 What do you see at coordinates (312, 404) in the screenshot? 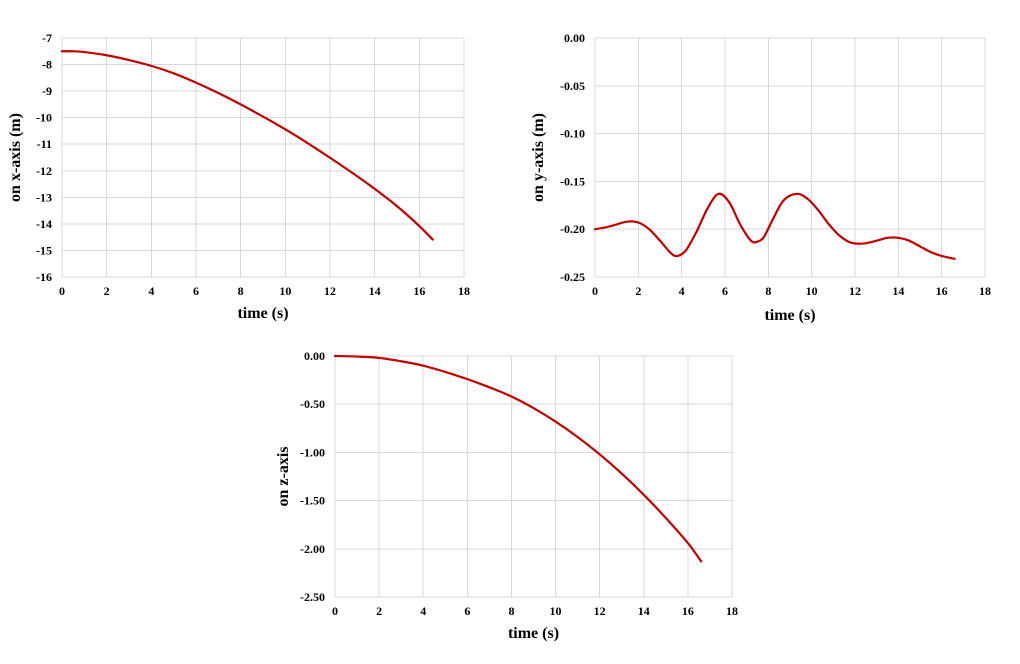
I see `y-tick-label: -0.50` at bounding box center [312, 404].